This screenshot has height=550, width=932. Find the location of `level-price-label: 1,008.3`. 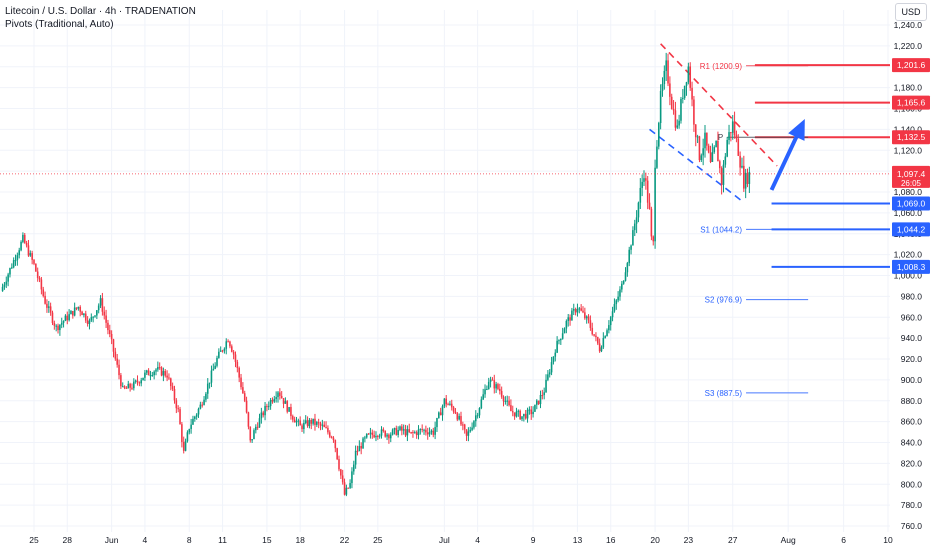

level-price-label: 1,008.3 is located at coordinates (911, 267).